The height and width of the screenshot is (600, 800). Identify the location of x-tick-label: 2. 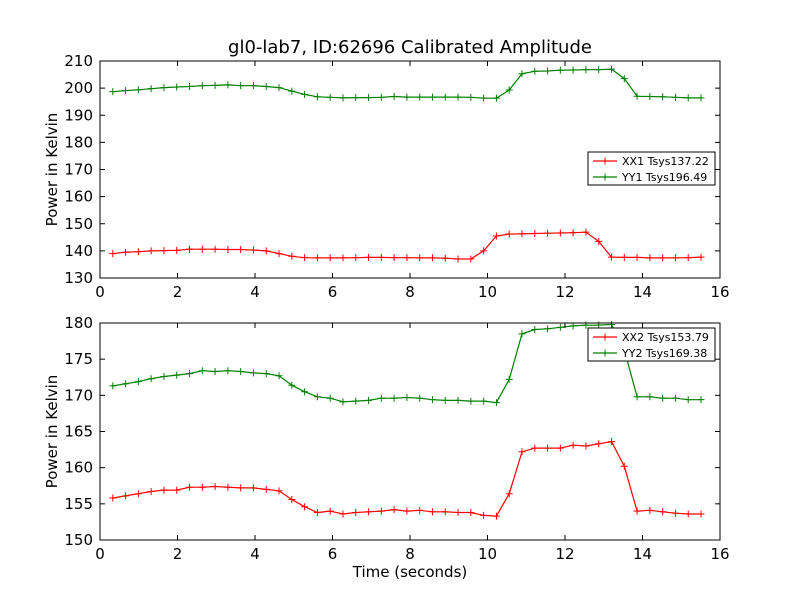
(178, 292).